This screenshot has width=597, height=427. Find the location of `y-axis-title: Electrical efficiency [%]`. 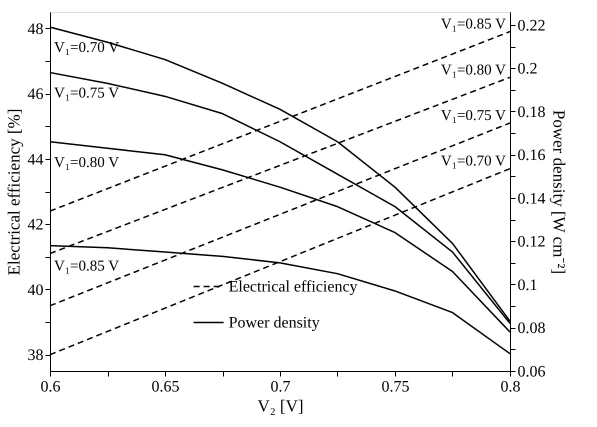

y-axis-title: Electrical efficiency [%] is located at coordinates (14, 192).